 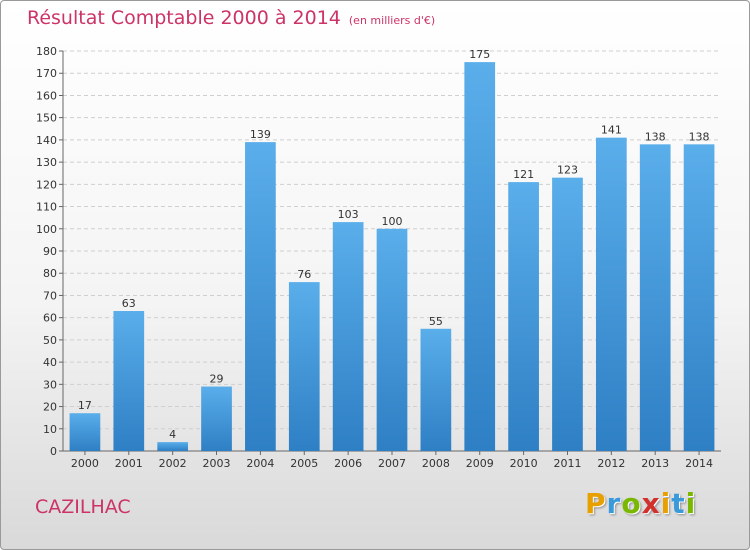 I want to click on y-tick-label: 180, so click(x=46, y=51).